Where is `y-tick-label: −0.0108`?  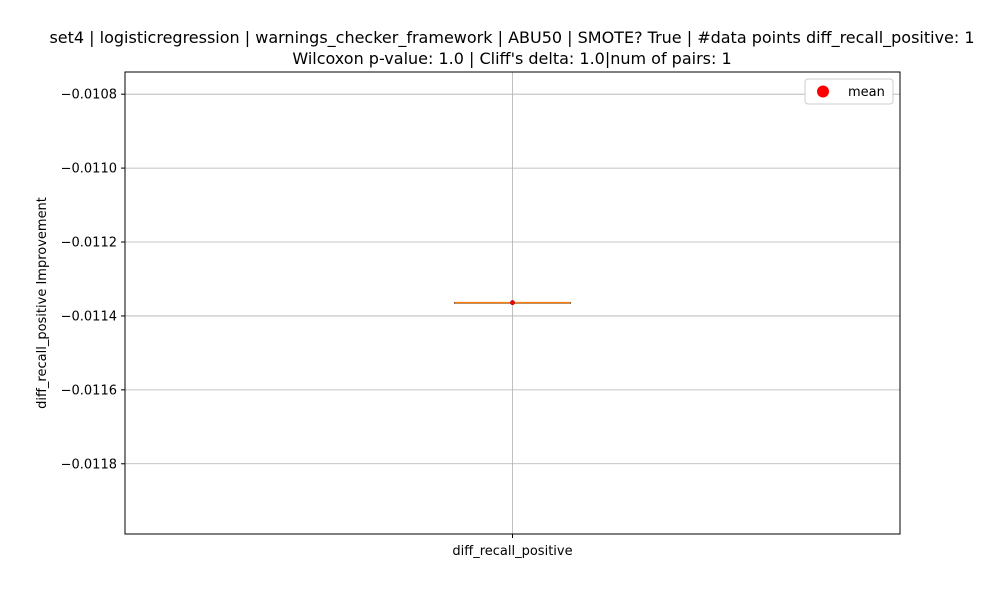 y-tick-label: −0.0108 is located at coordinates (89, 95).